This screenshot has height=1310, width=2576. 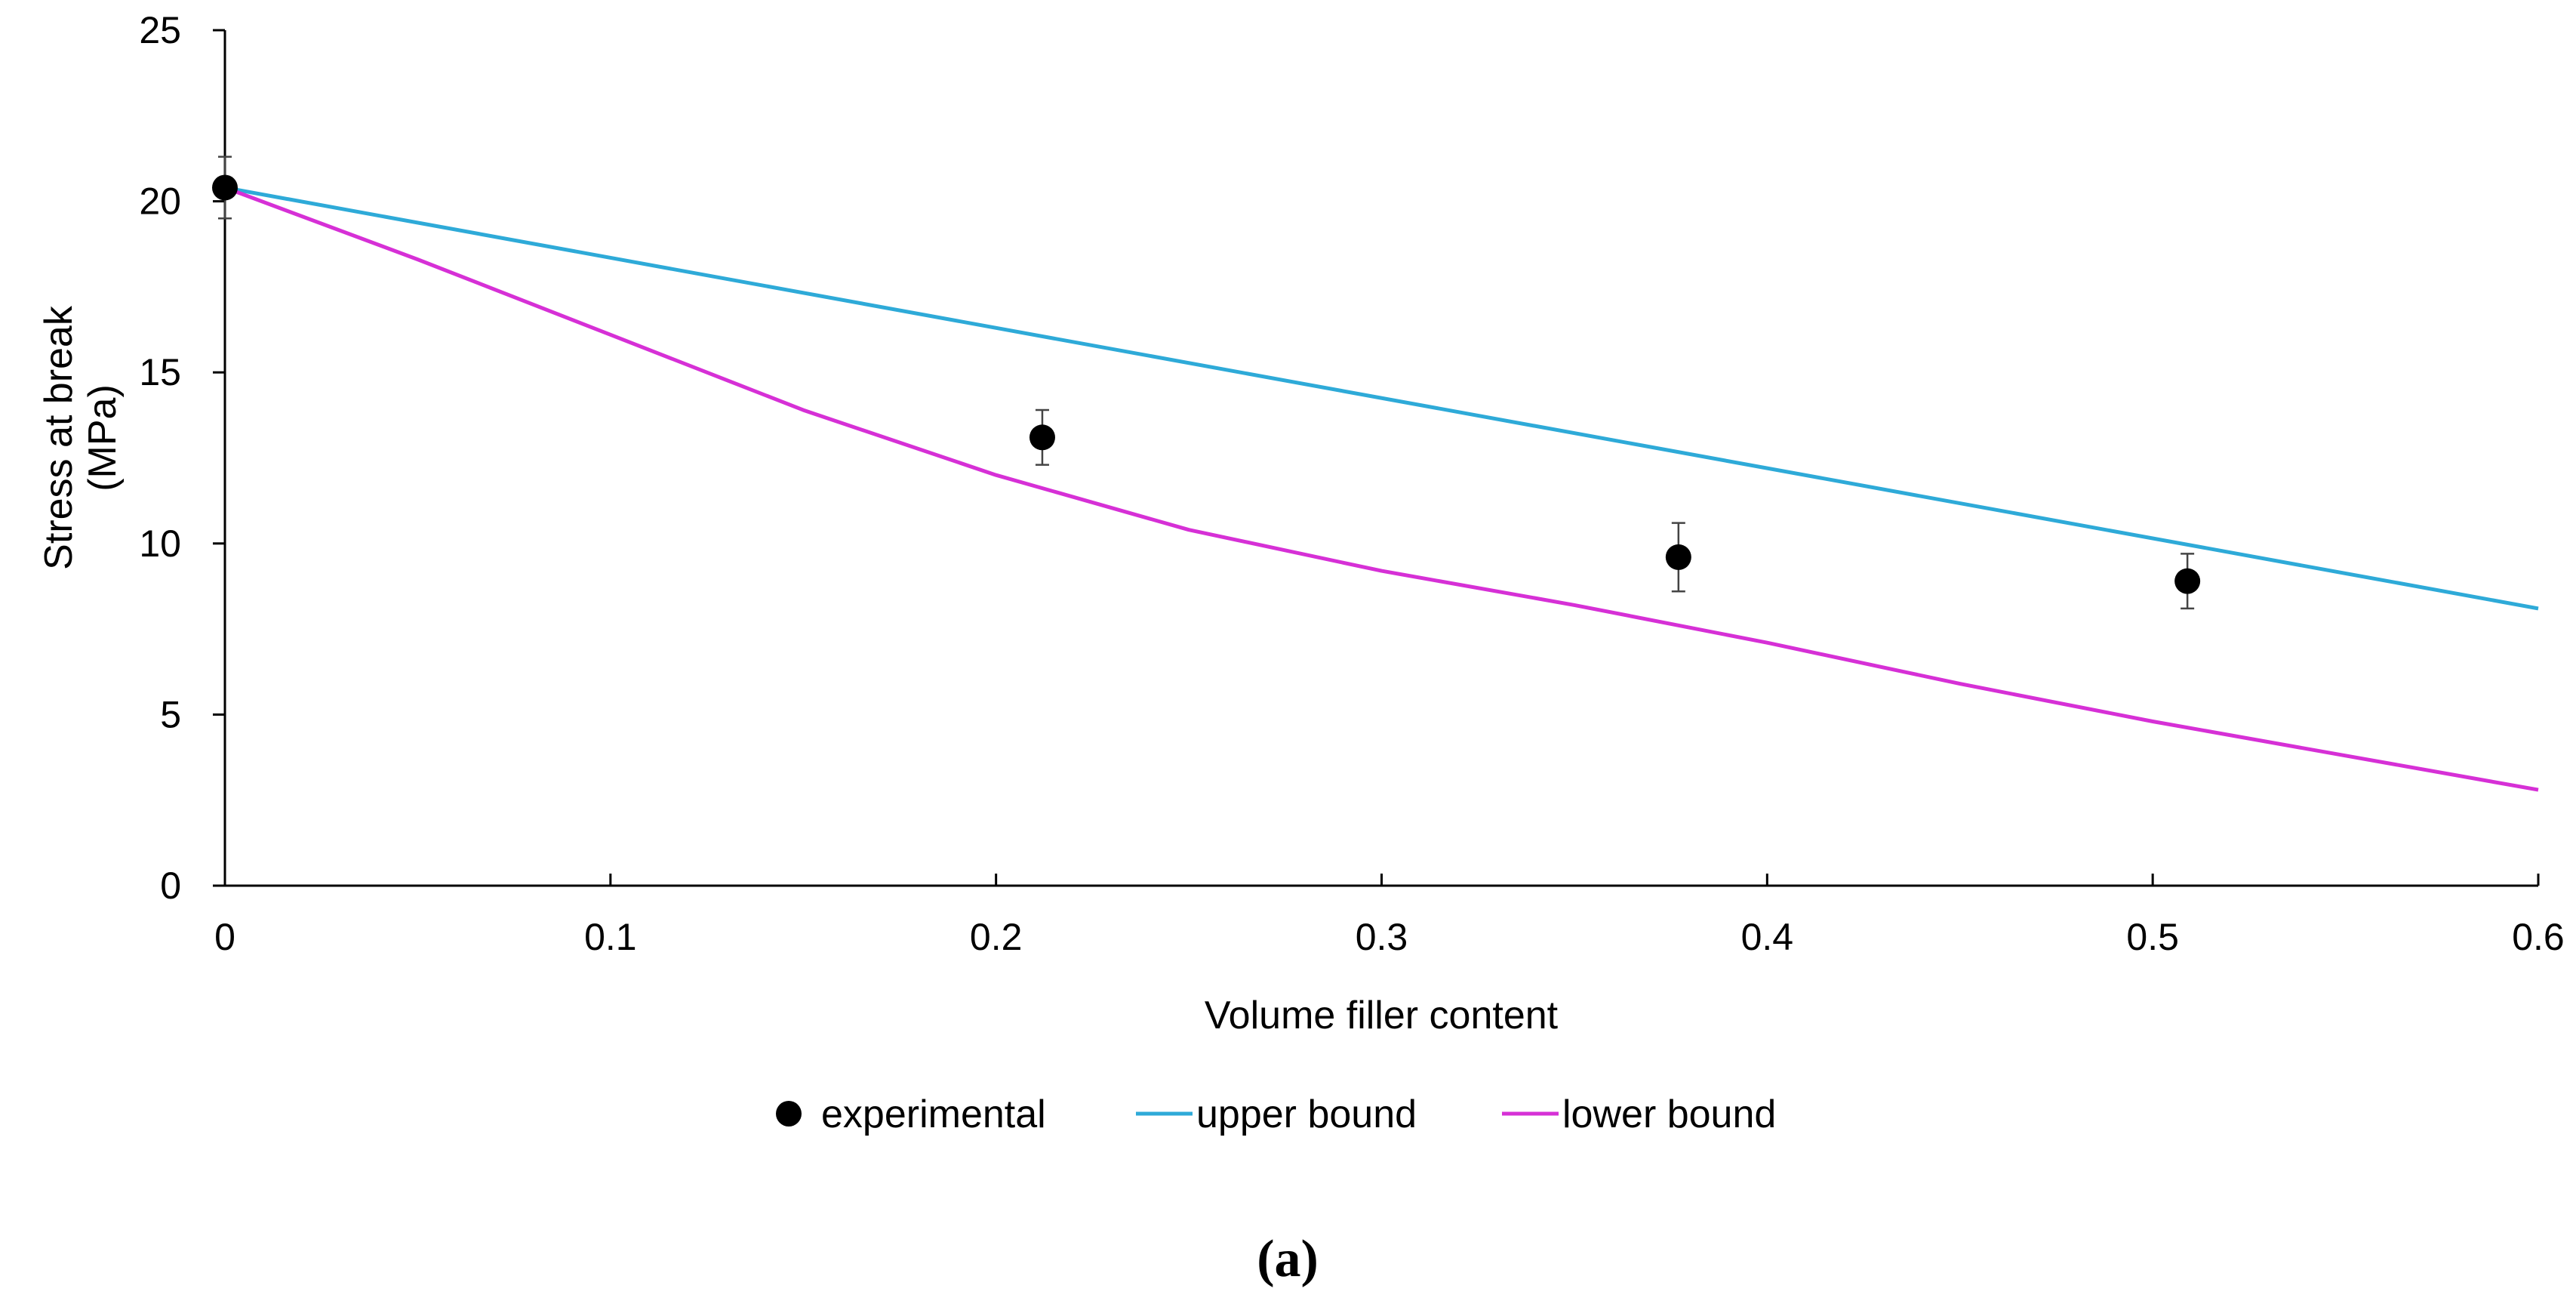 I want to click on y-tick-label: 15, so click(x=160, y=372).